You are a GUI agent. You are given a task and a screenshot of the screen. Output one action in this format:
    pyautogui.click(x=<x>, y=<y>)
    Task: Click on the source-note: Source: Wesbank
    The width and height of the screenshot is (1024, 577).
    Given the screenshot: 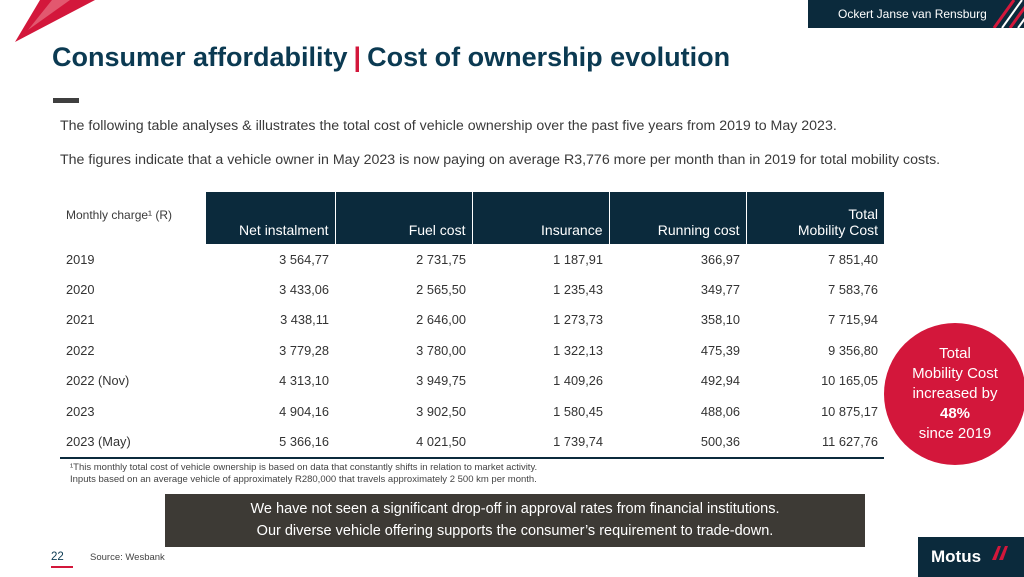 What is the action you would take?
    pyautogui.click(x=127, y=557)
    